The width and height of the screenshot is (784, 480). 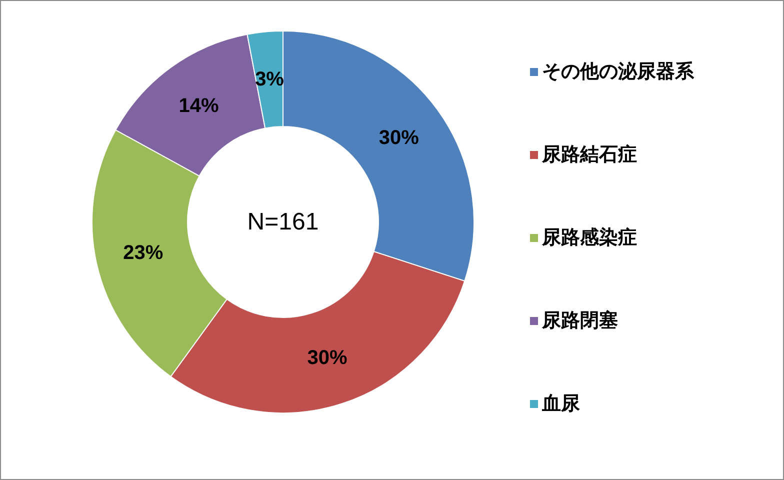 What do you see at coordinates (199, 106) in the screenshot?
I see `data-label: 14%` at bounding box center [199, 106].